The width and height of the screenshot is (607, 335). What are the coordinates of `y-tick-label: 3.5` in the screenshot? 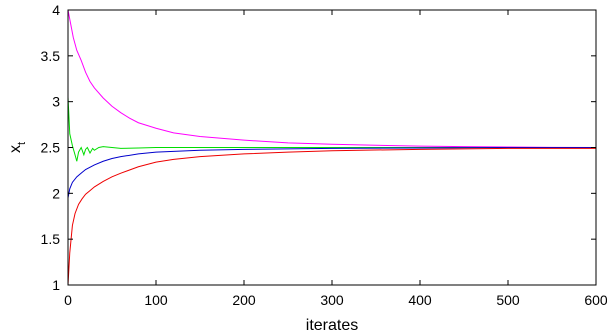 It's located at (51, 56).